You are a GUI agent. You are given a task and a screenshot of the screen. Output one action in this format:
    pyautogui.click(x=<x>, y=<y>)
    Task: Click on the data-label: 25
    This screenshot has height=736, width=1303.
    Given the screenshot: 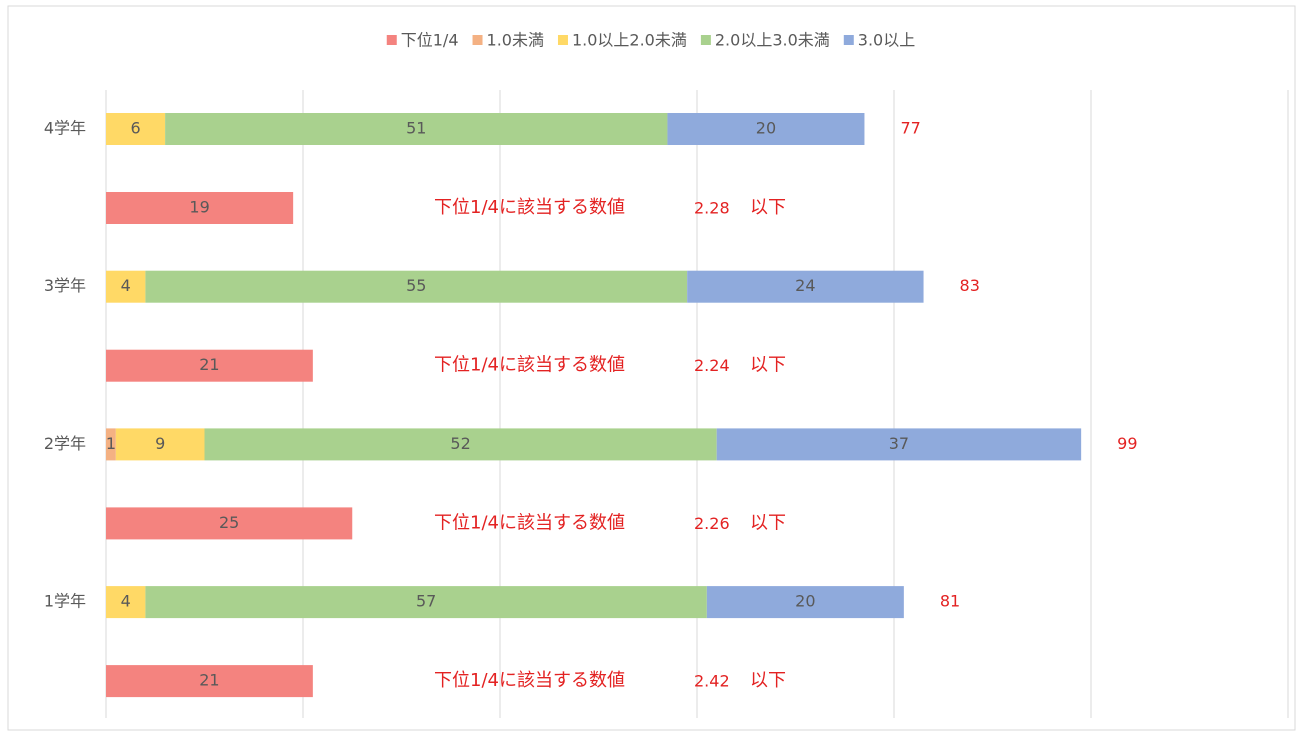 What is the action you would take?
    pyautogui.click(x=229, y=522)
    